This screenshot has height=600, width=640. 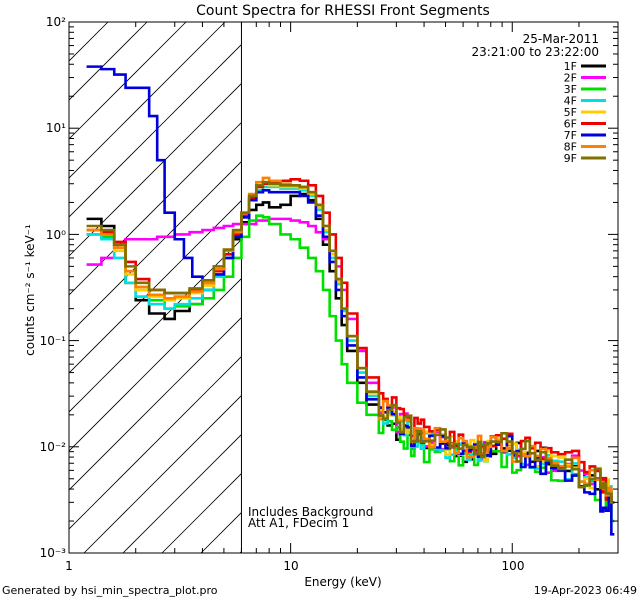 What do you see at coordinates (53, 341) in the screenshot?
I see `y-tick-label-1e-1: 10⁻¹` at bounding box center [53, 341].